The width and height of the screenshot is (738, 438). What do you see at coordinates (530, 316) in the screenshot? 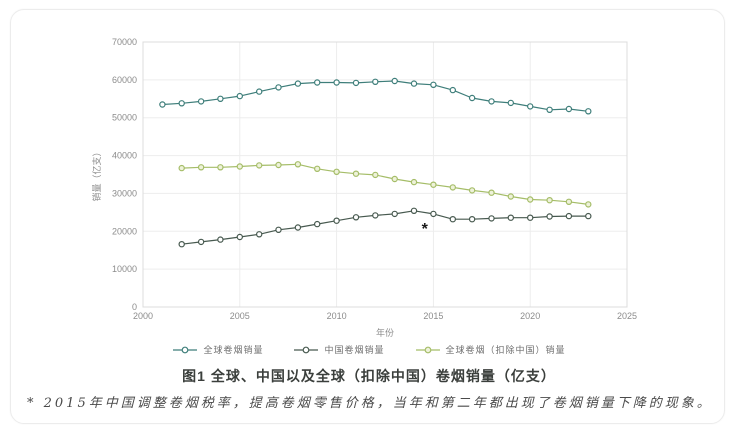
I see `x-tick-label: 2020` at bounding box center [530, 316].